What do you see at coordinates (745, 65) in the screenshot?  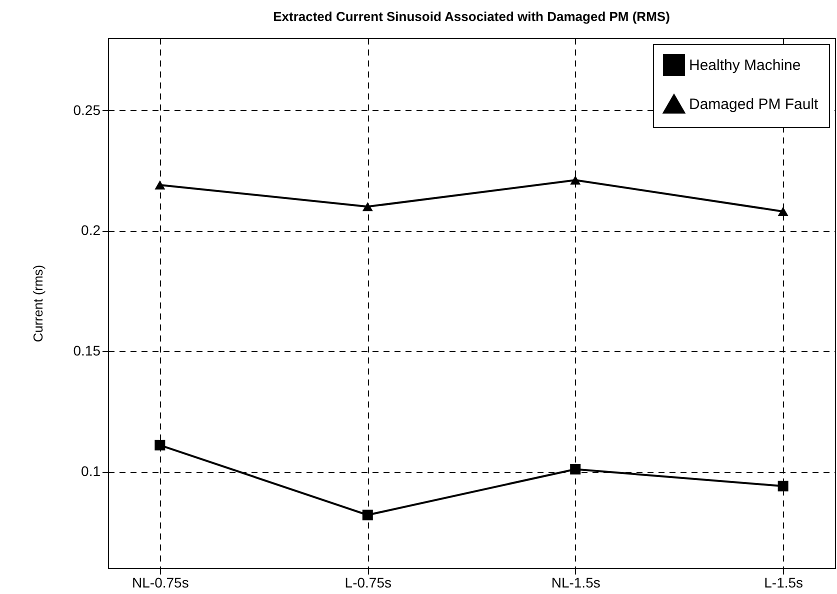 I see `legend-label: Healthy Machine` at bounding box center [745, 65].